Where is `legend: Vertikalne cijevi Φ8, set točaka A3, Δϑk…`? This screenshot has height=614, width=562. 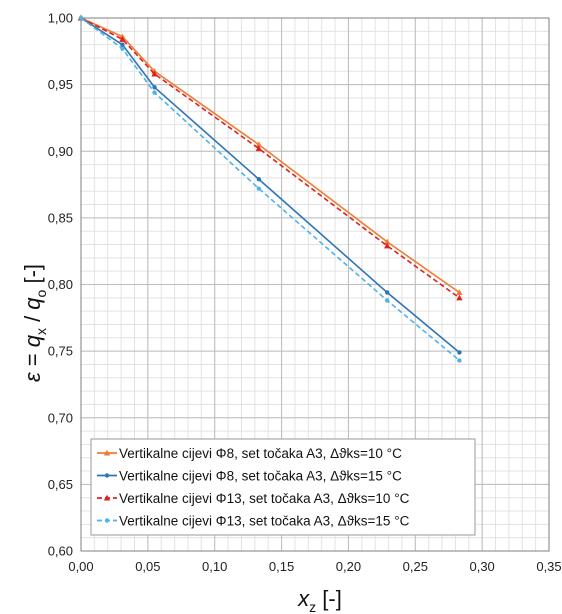 legend: Vertikalne cijevi Φ8, set točaka A3, Δϑk… is located at coordinates (283, 487).